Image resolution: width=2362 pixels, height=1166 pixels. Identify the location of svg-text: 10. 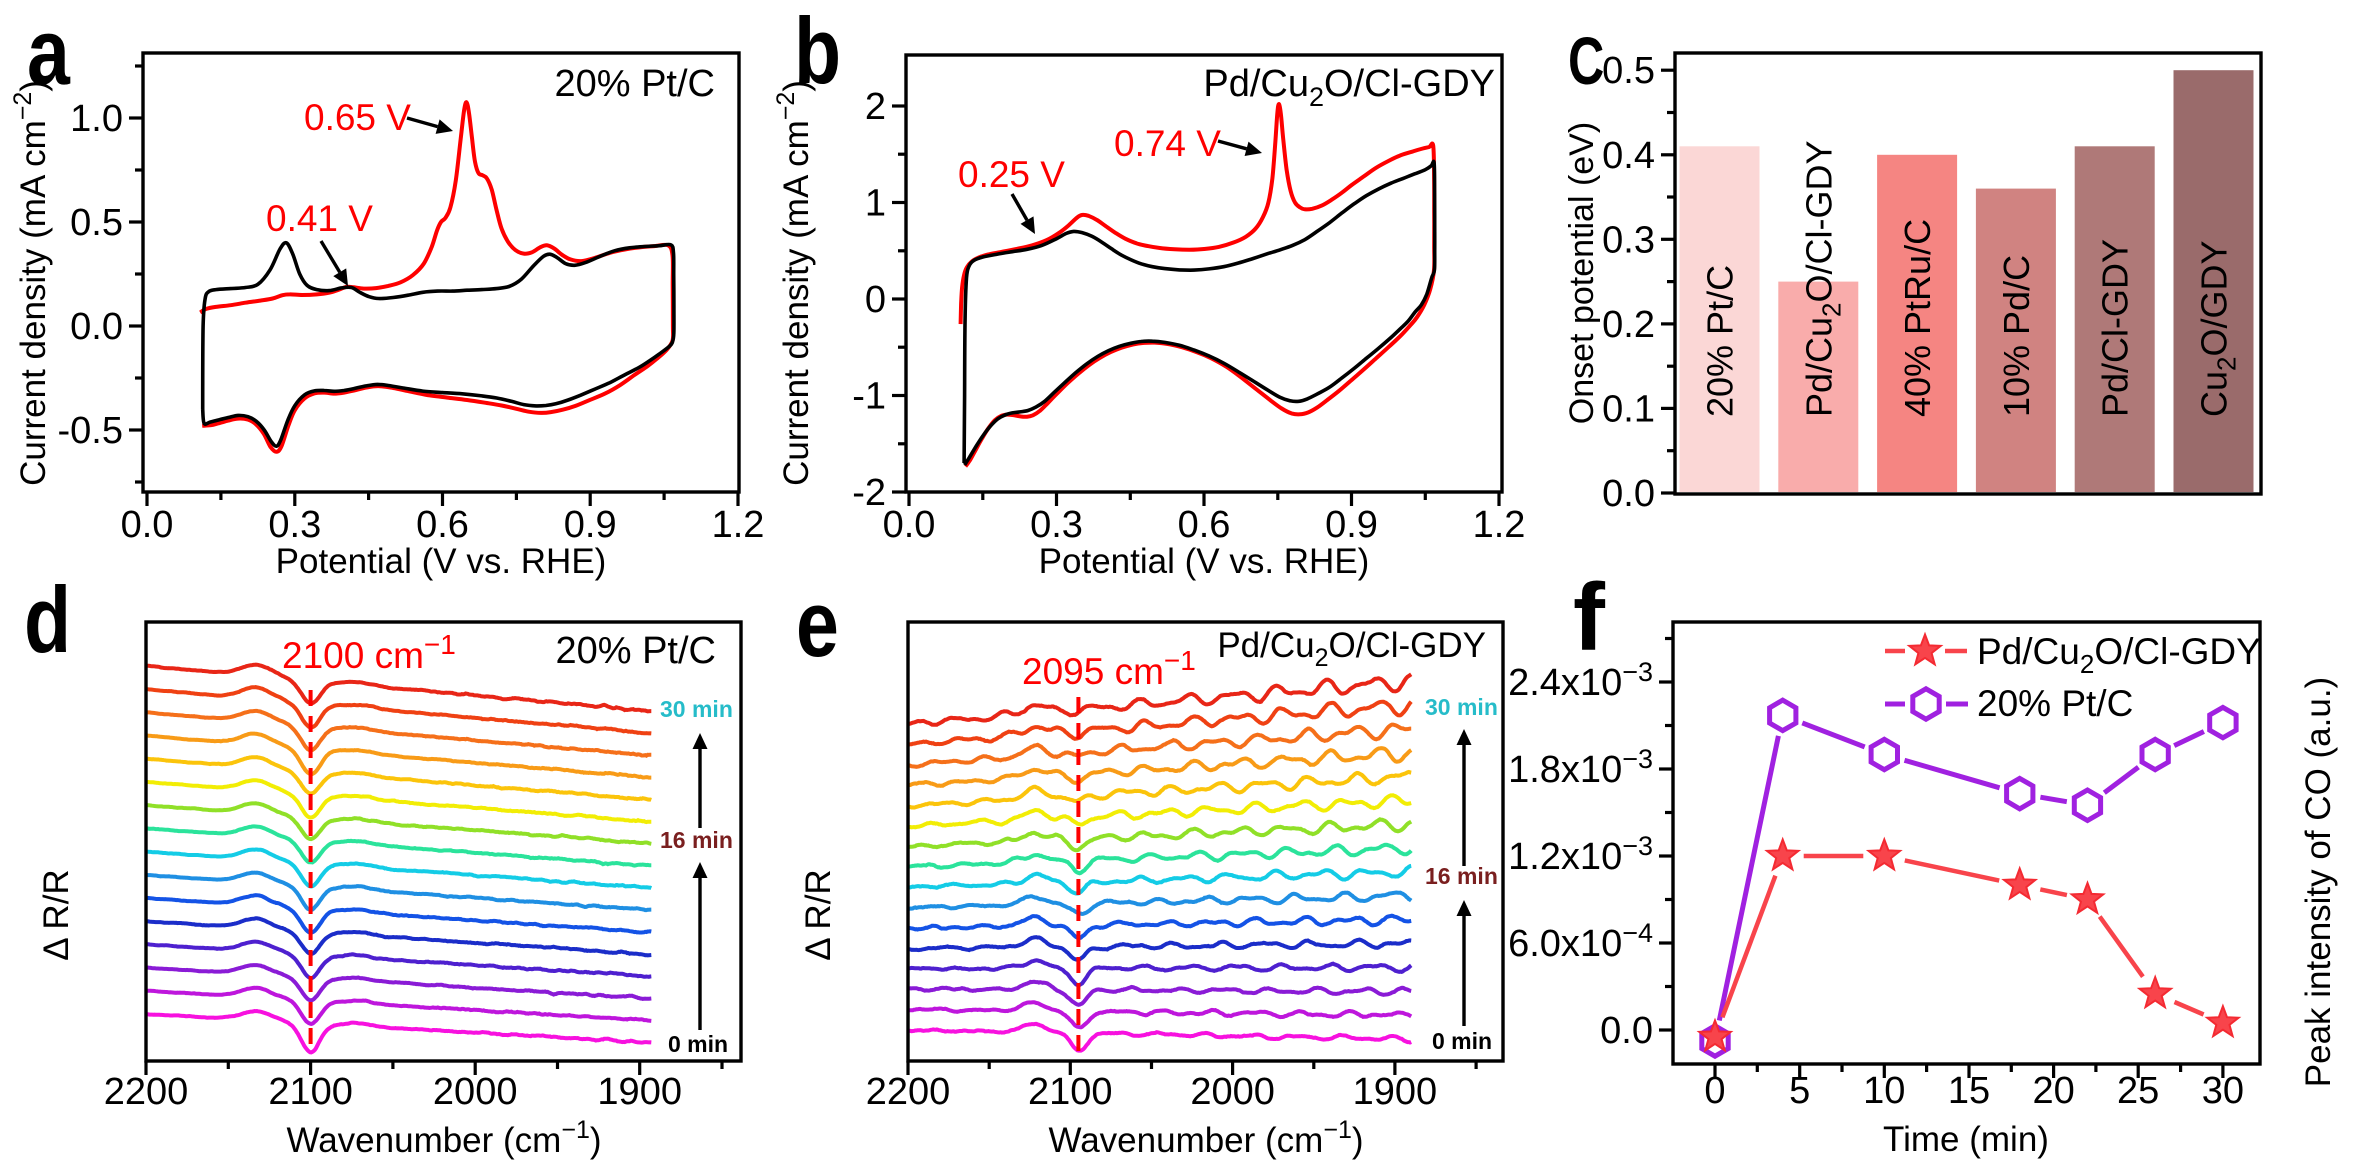
(1884, 1091).